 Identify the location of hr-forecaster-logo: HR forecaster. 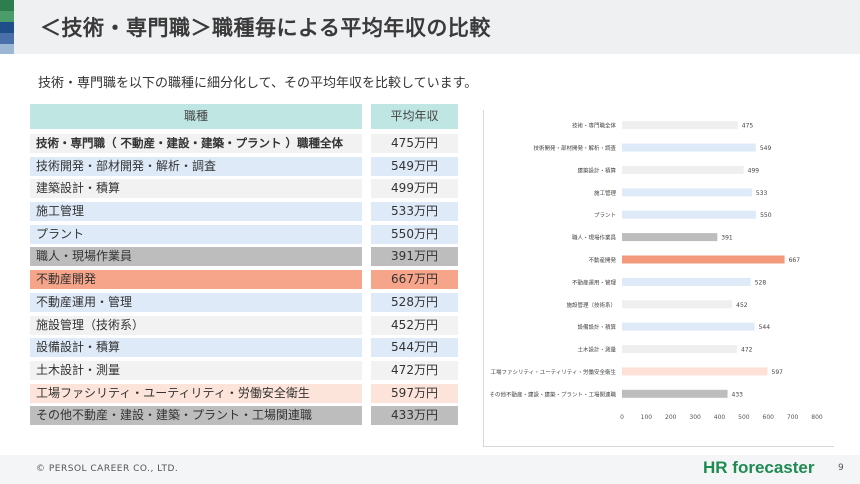
(759, 467).